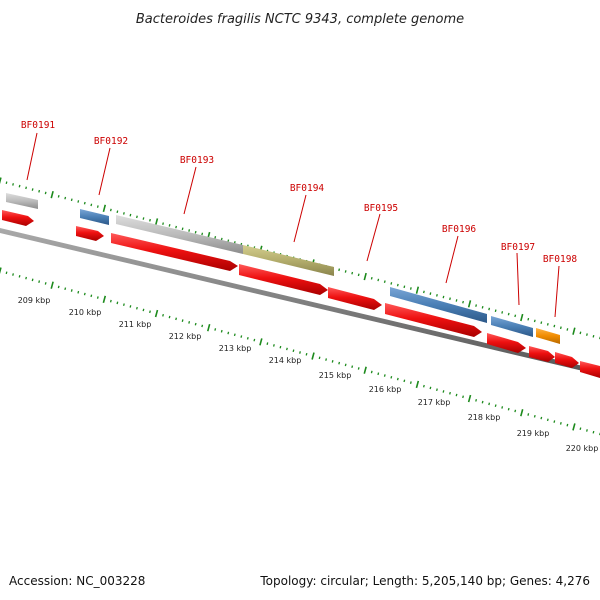 The height and width of the screenshot is (600, 600). What do you see at coordinates (307, 188) in the screenshot?
I see `gene-label-bf0194: BF0194` at bounding box center [307, 188].